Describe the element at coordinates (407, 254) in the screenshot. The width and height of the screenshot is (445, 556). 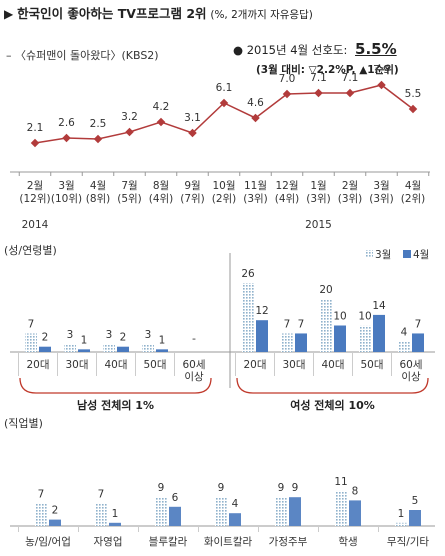
I see `legend-swatch-april` at that location.